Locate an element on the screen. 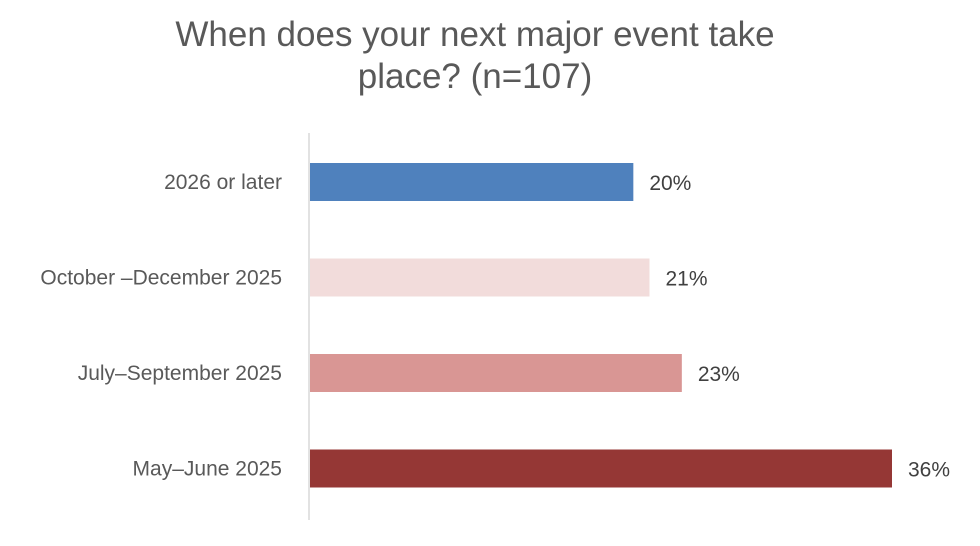  chart-title-line-2: place? (n=107) is located at coordinates (475, 76).